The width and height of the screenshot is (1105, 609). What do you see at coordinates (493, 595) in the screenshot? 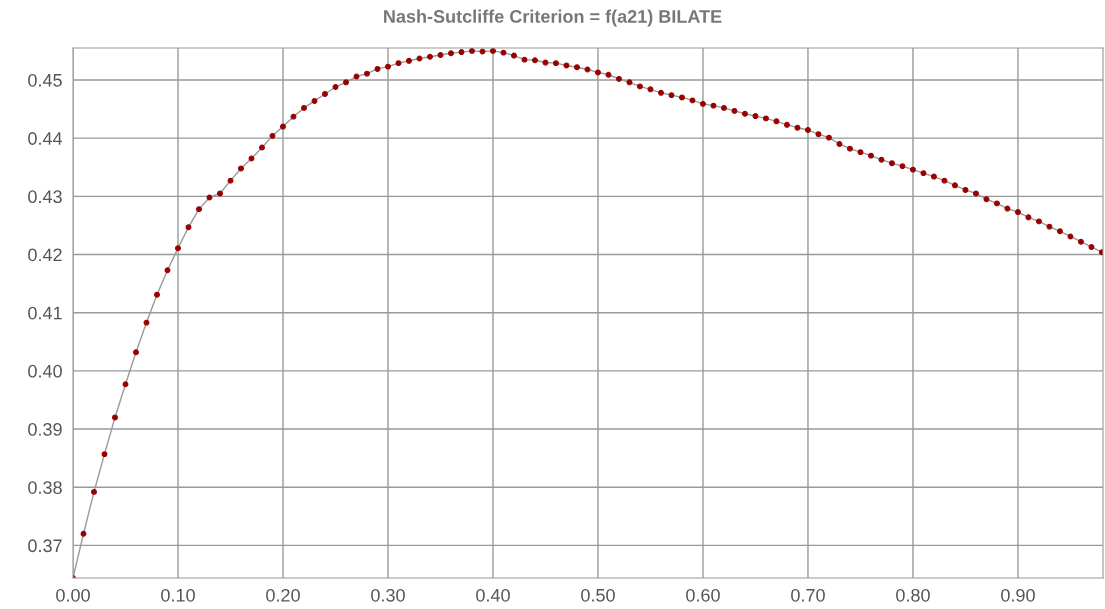
I see `x-tick-label: 0.40` at bounding box center [493, 595].